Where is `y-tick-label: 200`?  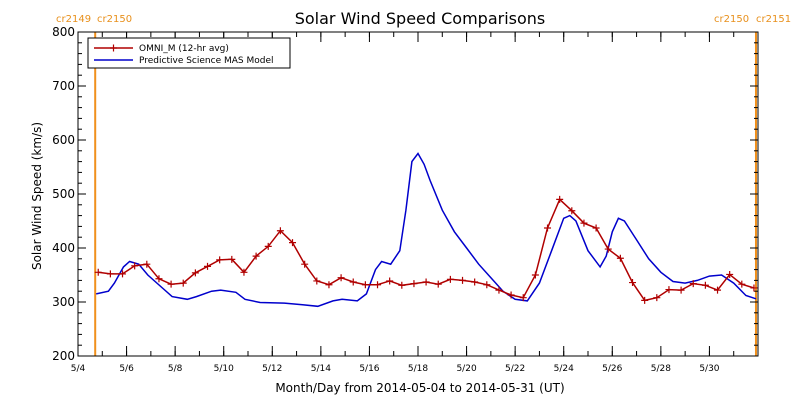
y-tick-label: 200 is located at coordinates (63, 356).